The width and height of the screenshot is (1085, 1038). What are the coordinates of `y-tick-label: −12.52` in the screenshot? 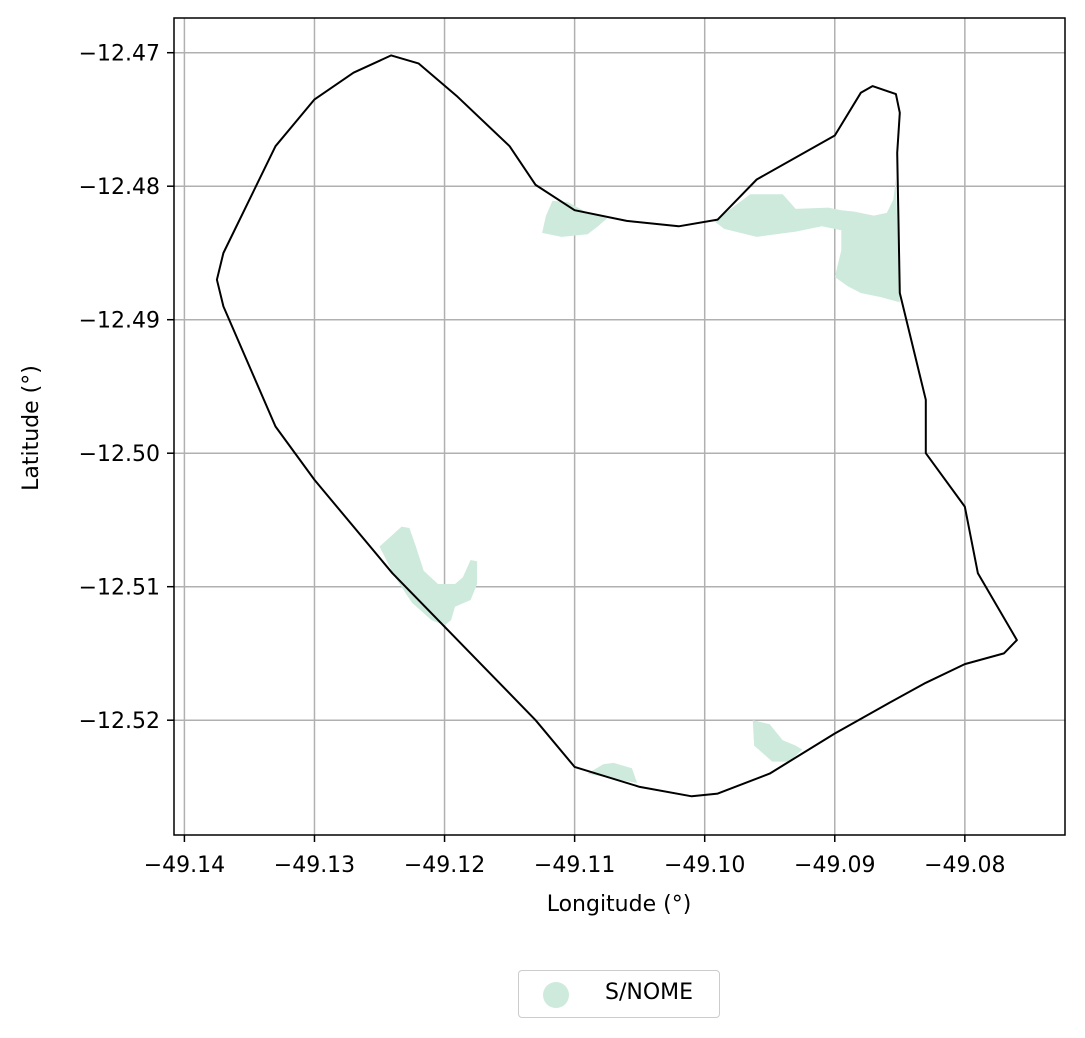 It's located at (119, 721).